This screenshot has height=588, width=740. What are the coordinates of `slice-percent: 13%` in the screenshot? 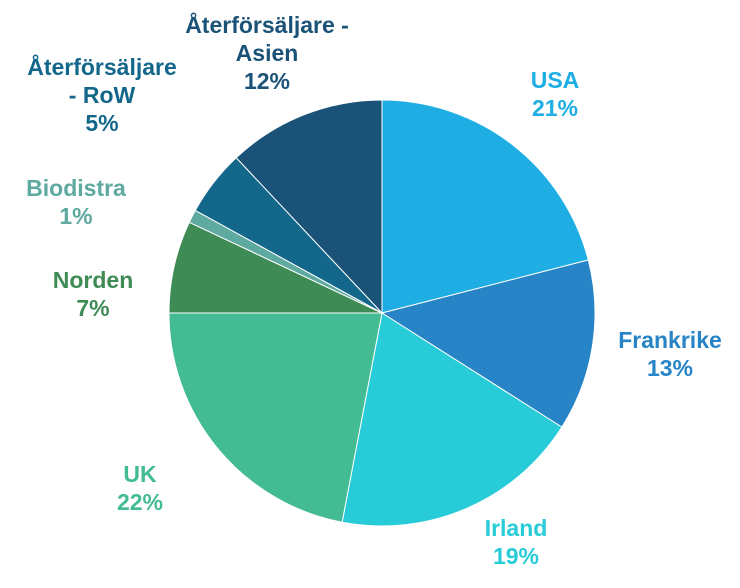 It's located at (670, 368).